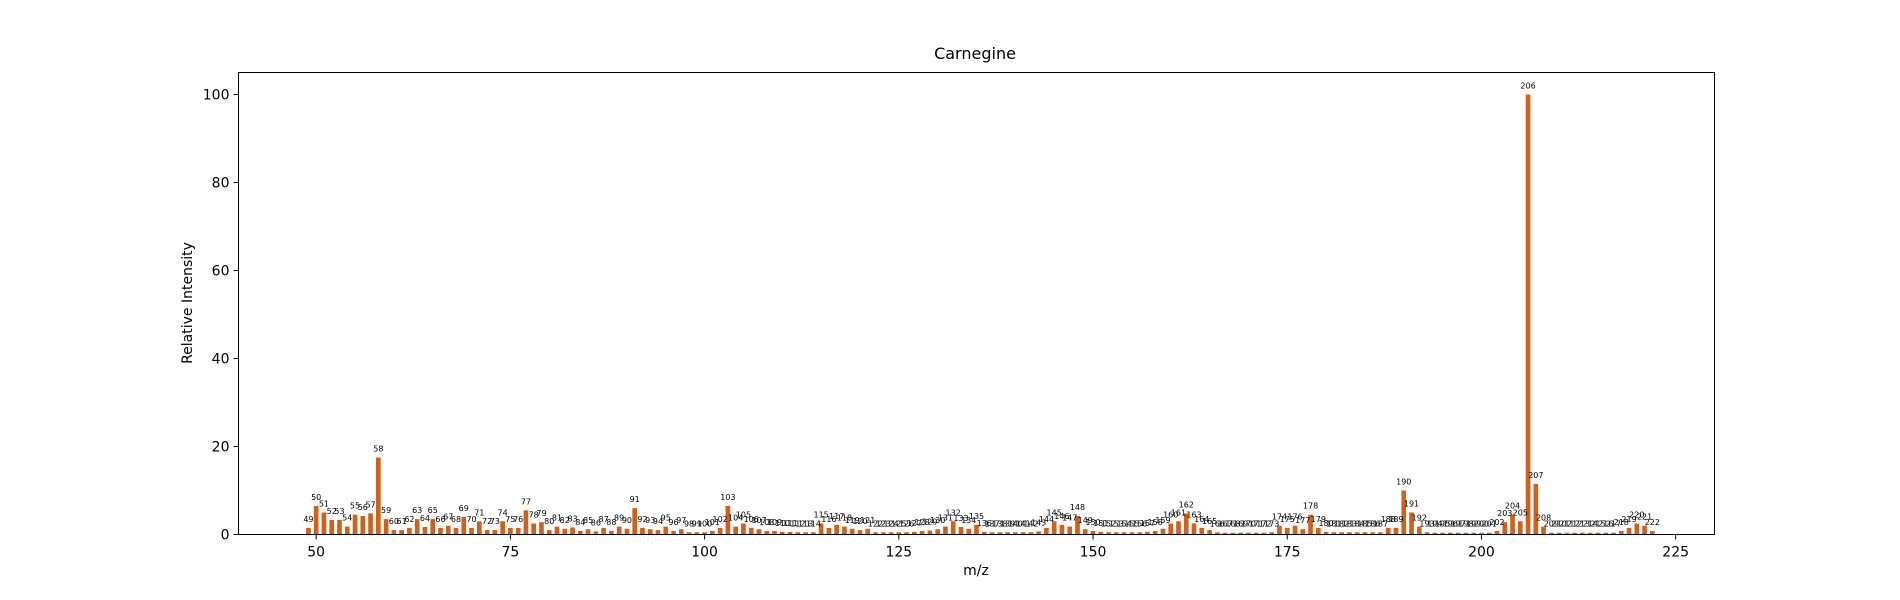 This screenshot has height=600, width=1900. I want to click on peak-label-mz-145: 145, so click(1054, 512).